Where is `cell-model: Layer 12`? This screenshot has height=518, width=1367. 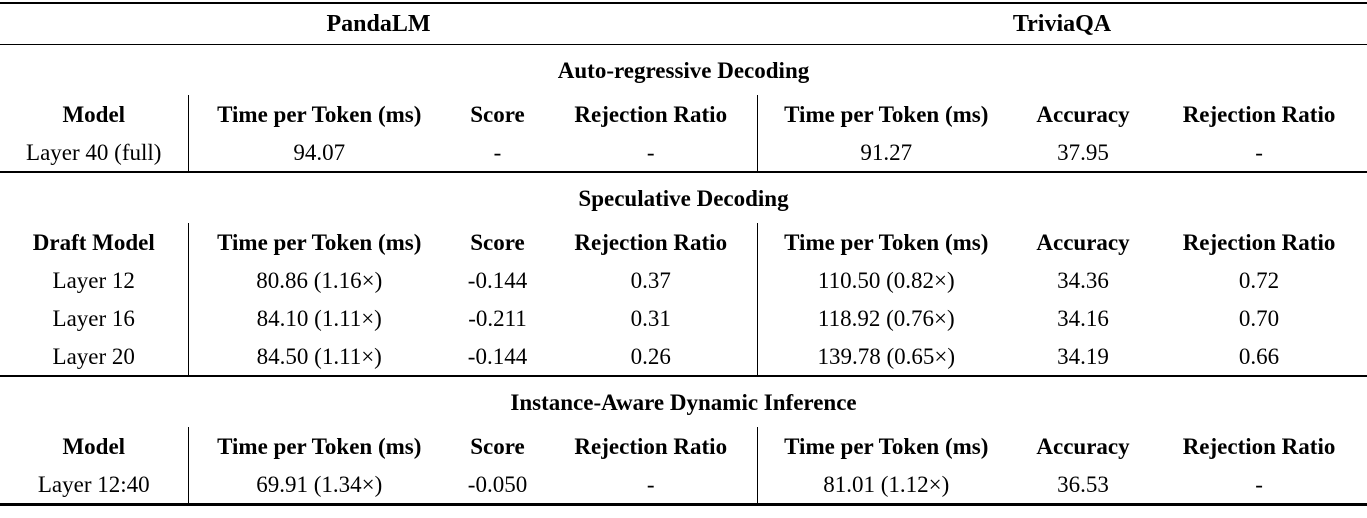
cell-model: Layer 12 is located at coordinates (93, 280).